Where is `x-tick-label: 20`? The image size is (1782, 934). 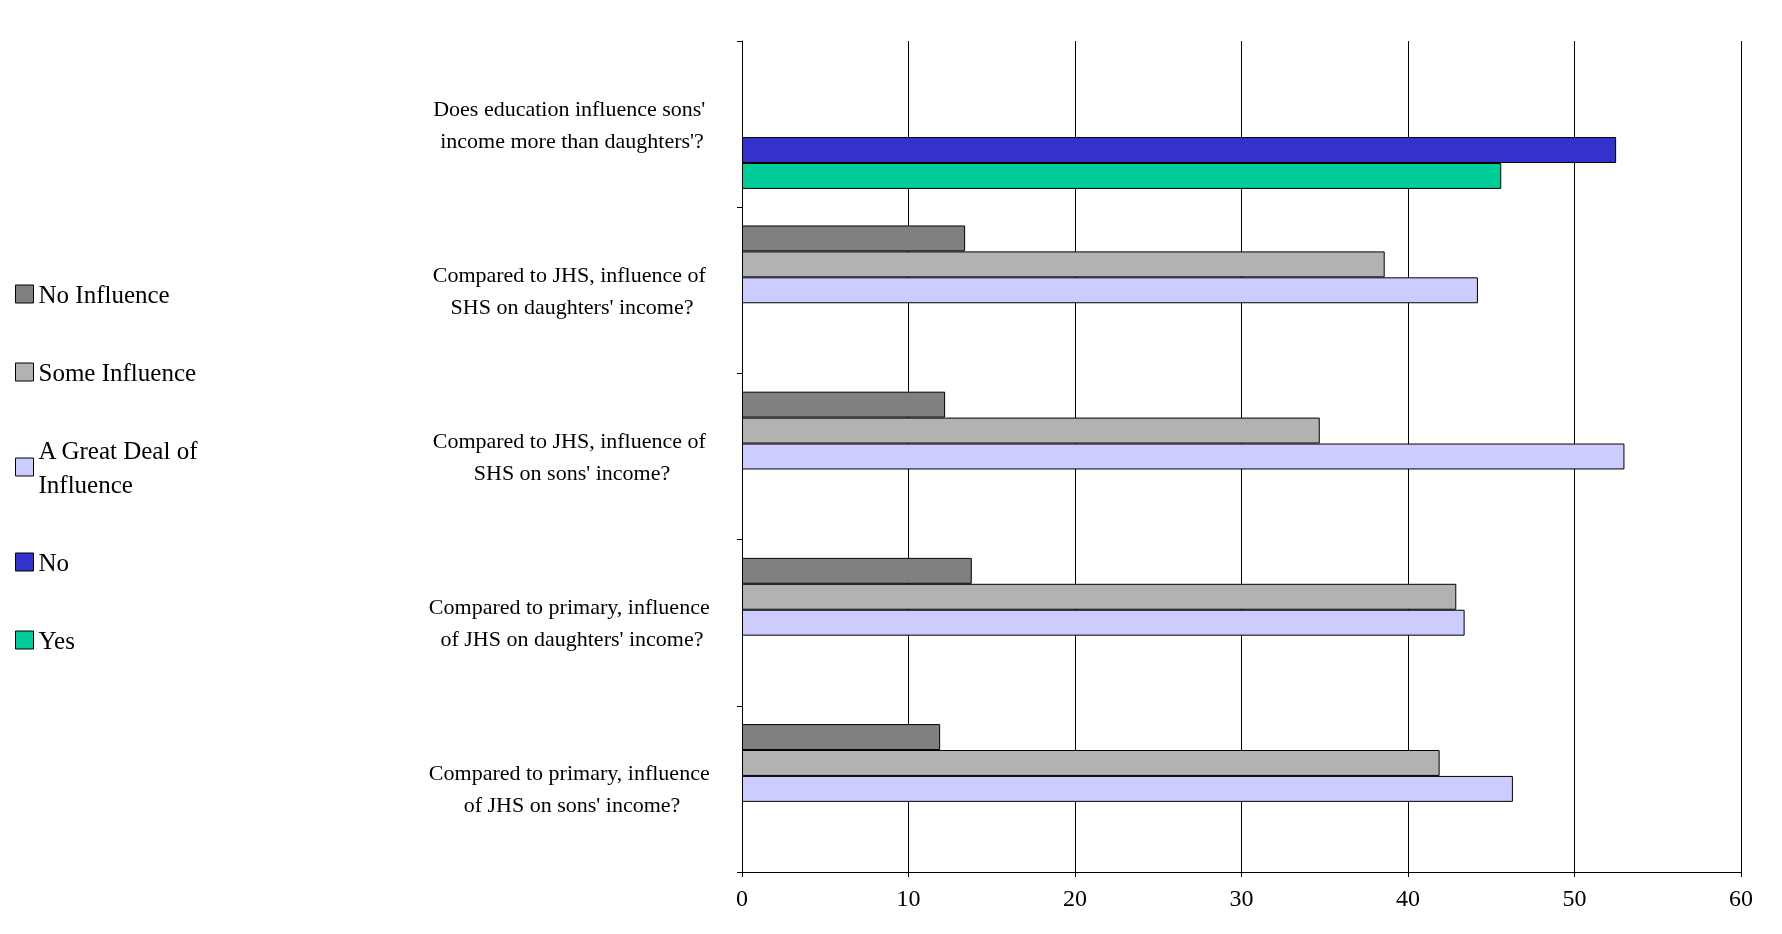 x-tick-label: 20 is located at coordinates (1075, 898).